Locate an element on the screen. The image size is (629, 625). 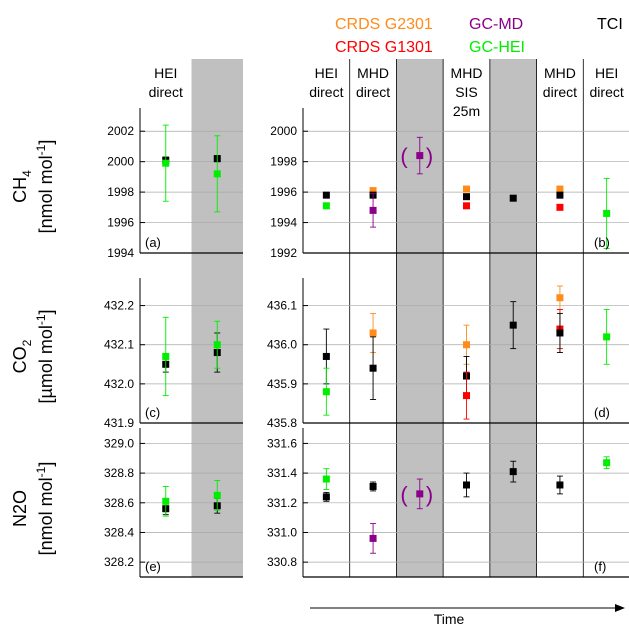
panel-label: (f) is located at coordinates (600, 566).